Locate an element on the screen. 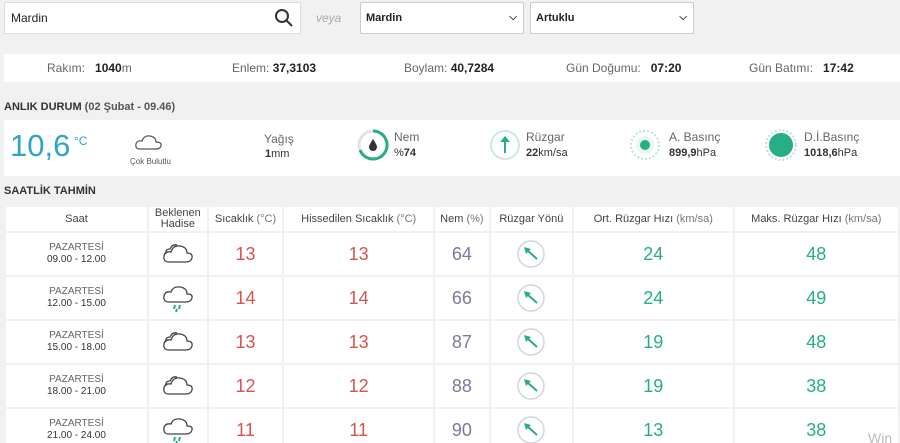 The width and height of the screenshot is (900, 443). table-row: PAZARTESİ 09.00 - 12.00 13 13 64 24 48 is located at coordinates (452, 254).